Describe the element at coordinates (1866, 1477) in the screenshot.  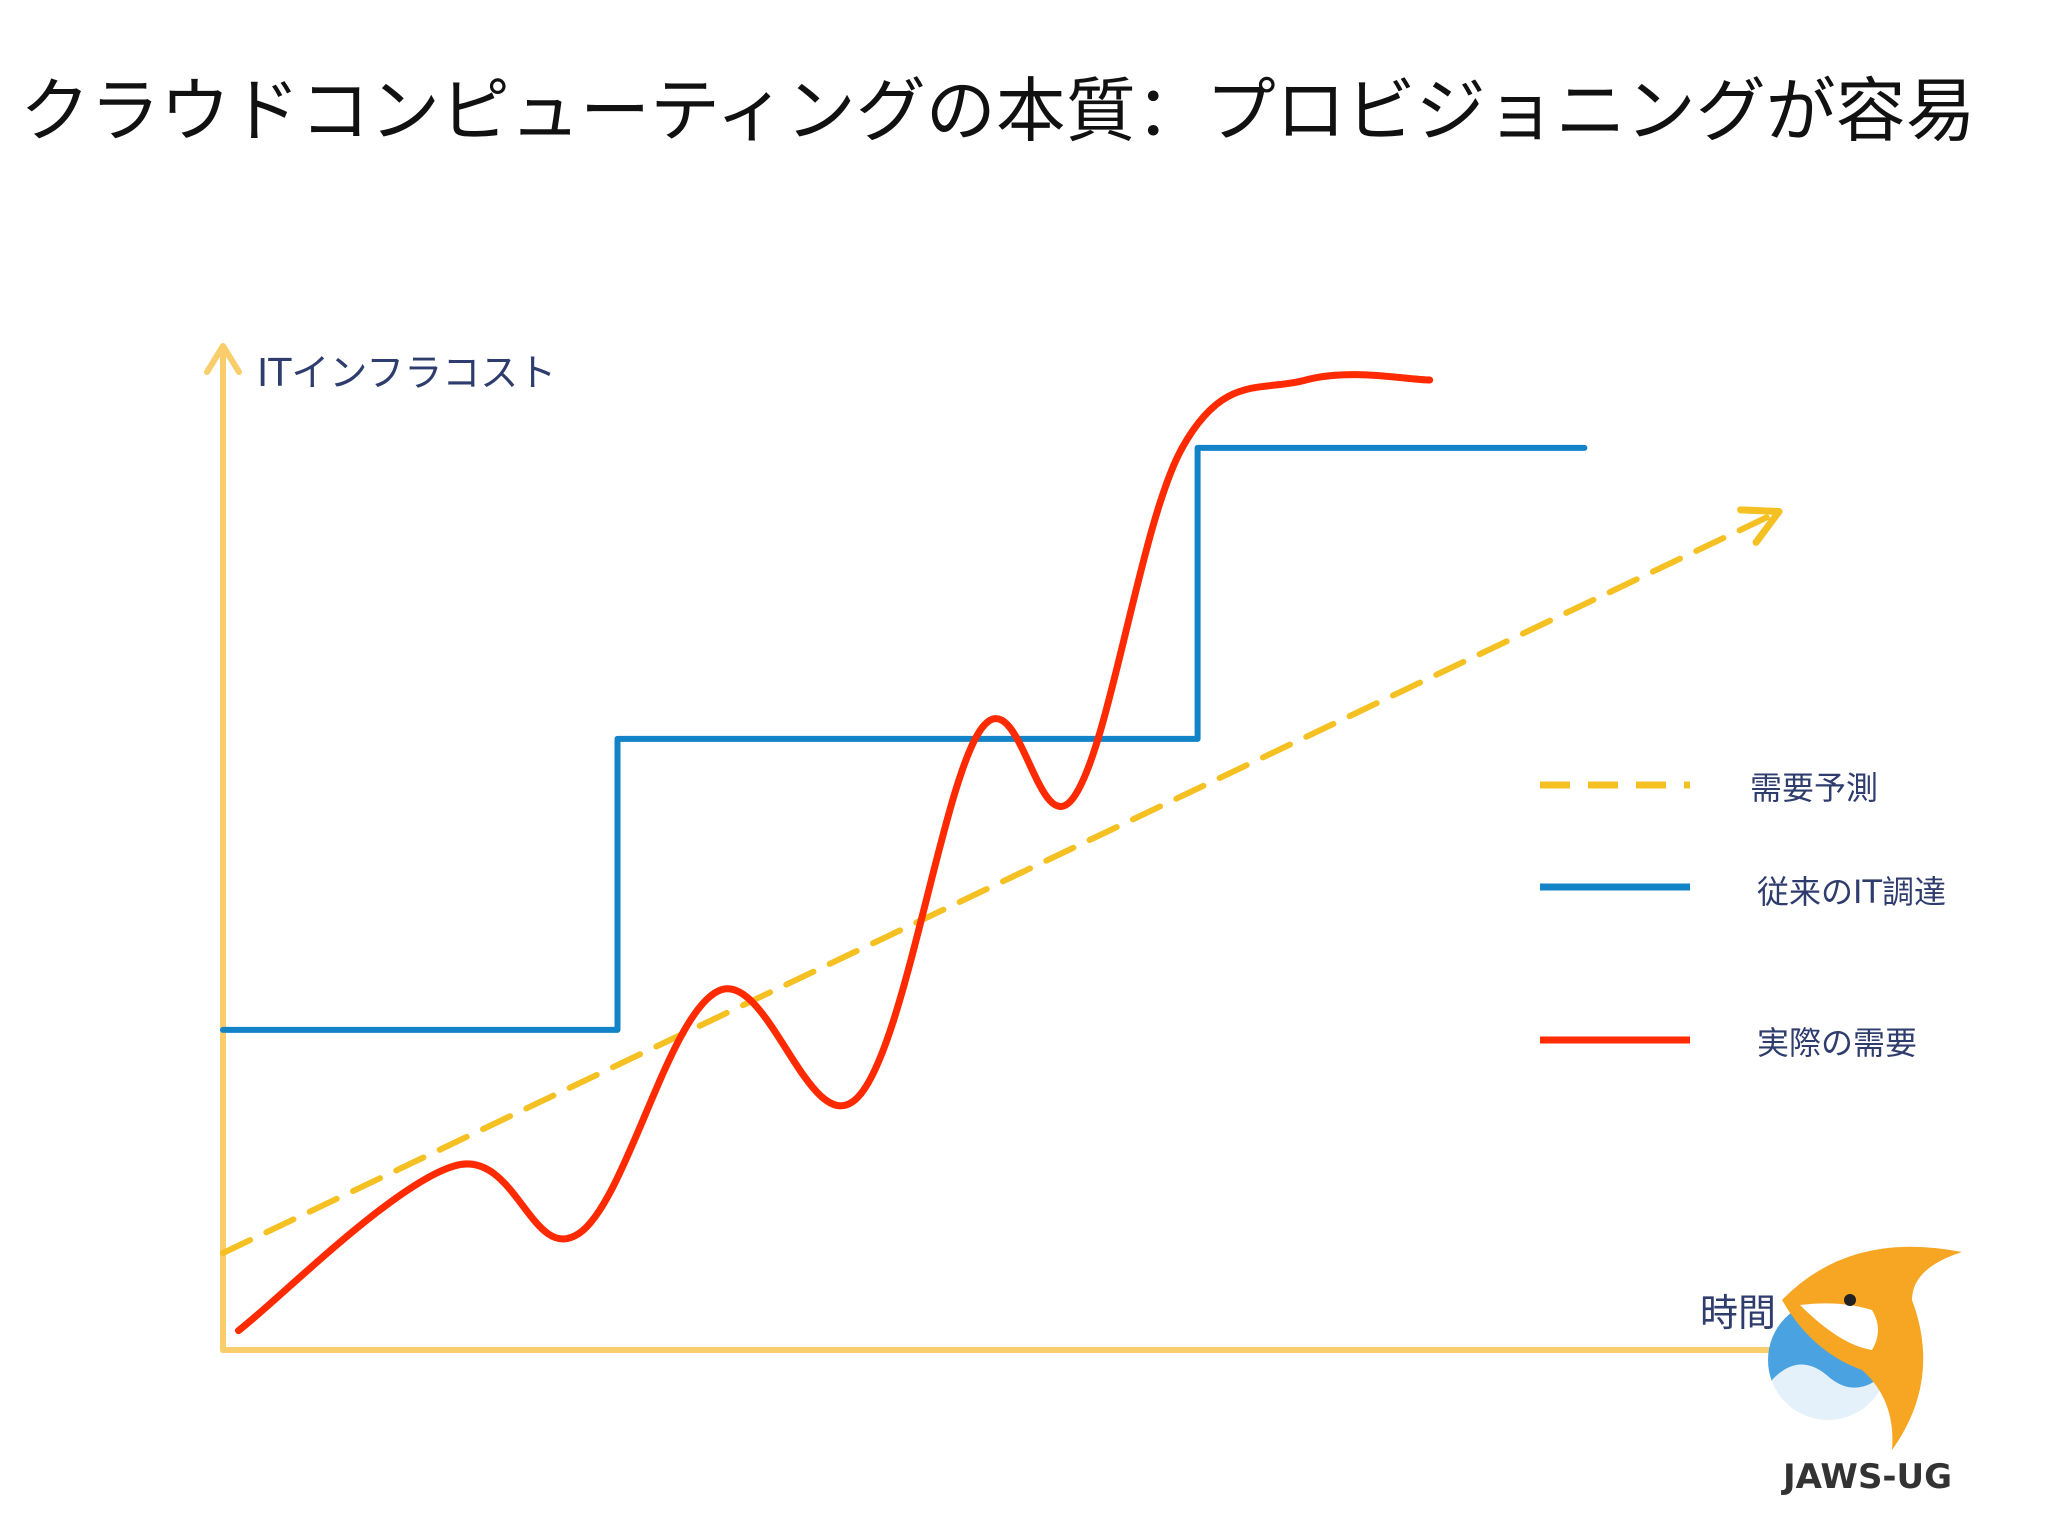
I see `logo-text: JAWS-UG` at that location.